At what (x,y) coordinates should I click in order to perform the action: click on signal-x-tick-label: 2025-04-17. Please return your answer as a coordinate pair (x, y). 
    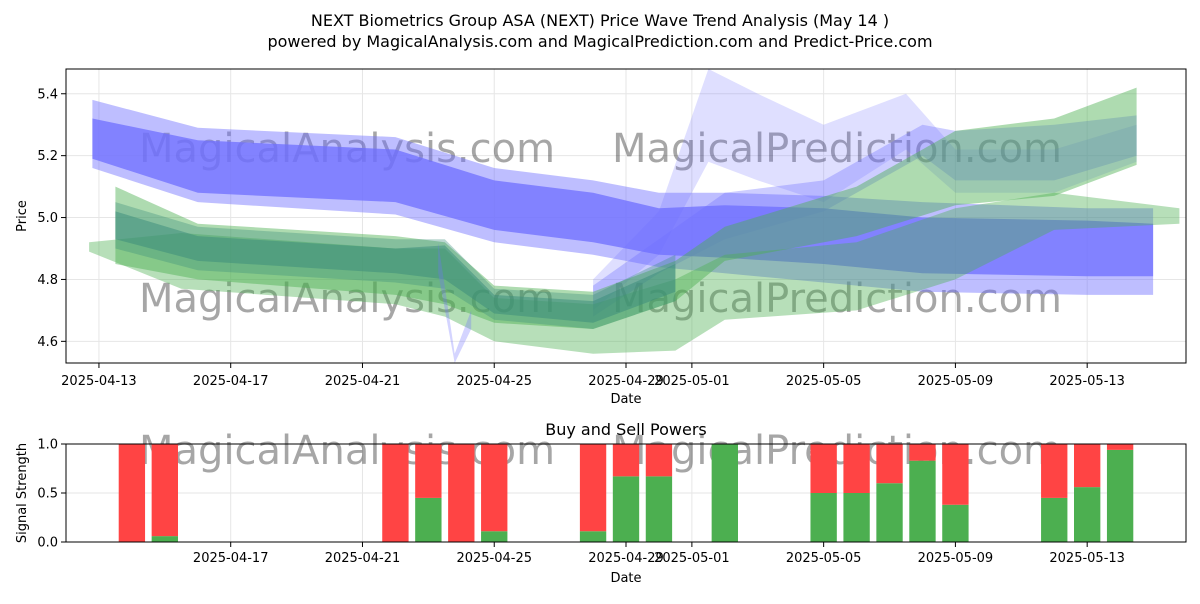
    Looking at the image, I should click on (231, 558).